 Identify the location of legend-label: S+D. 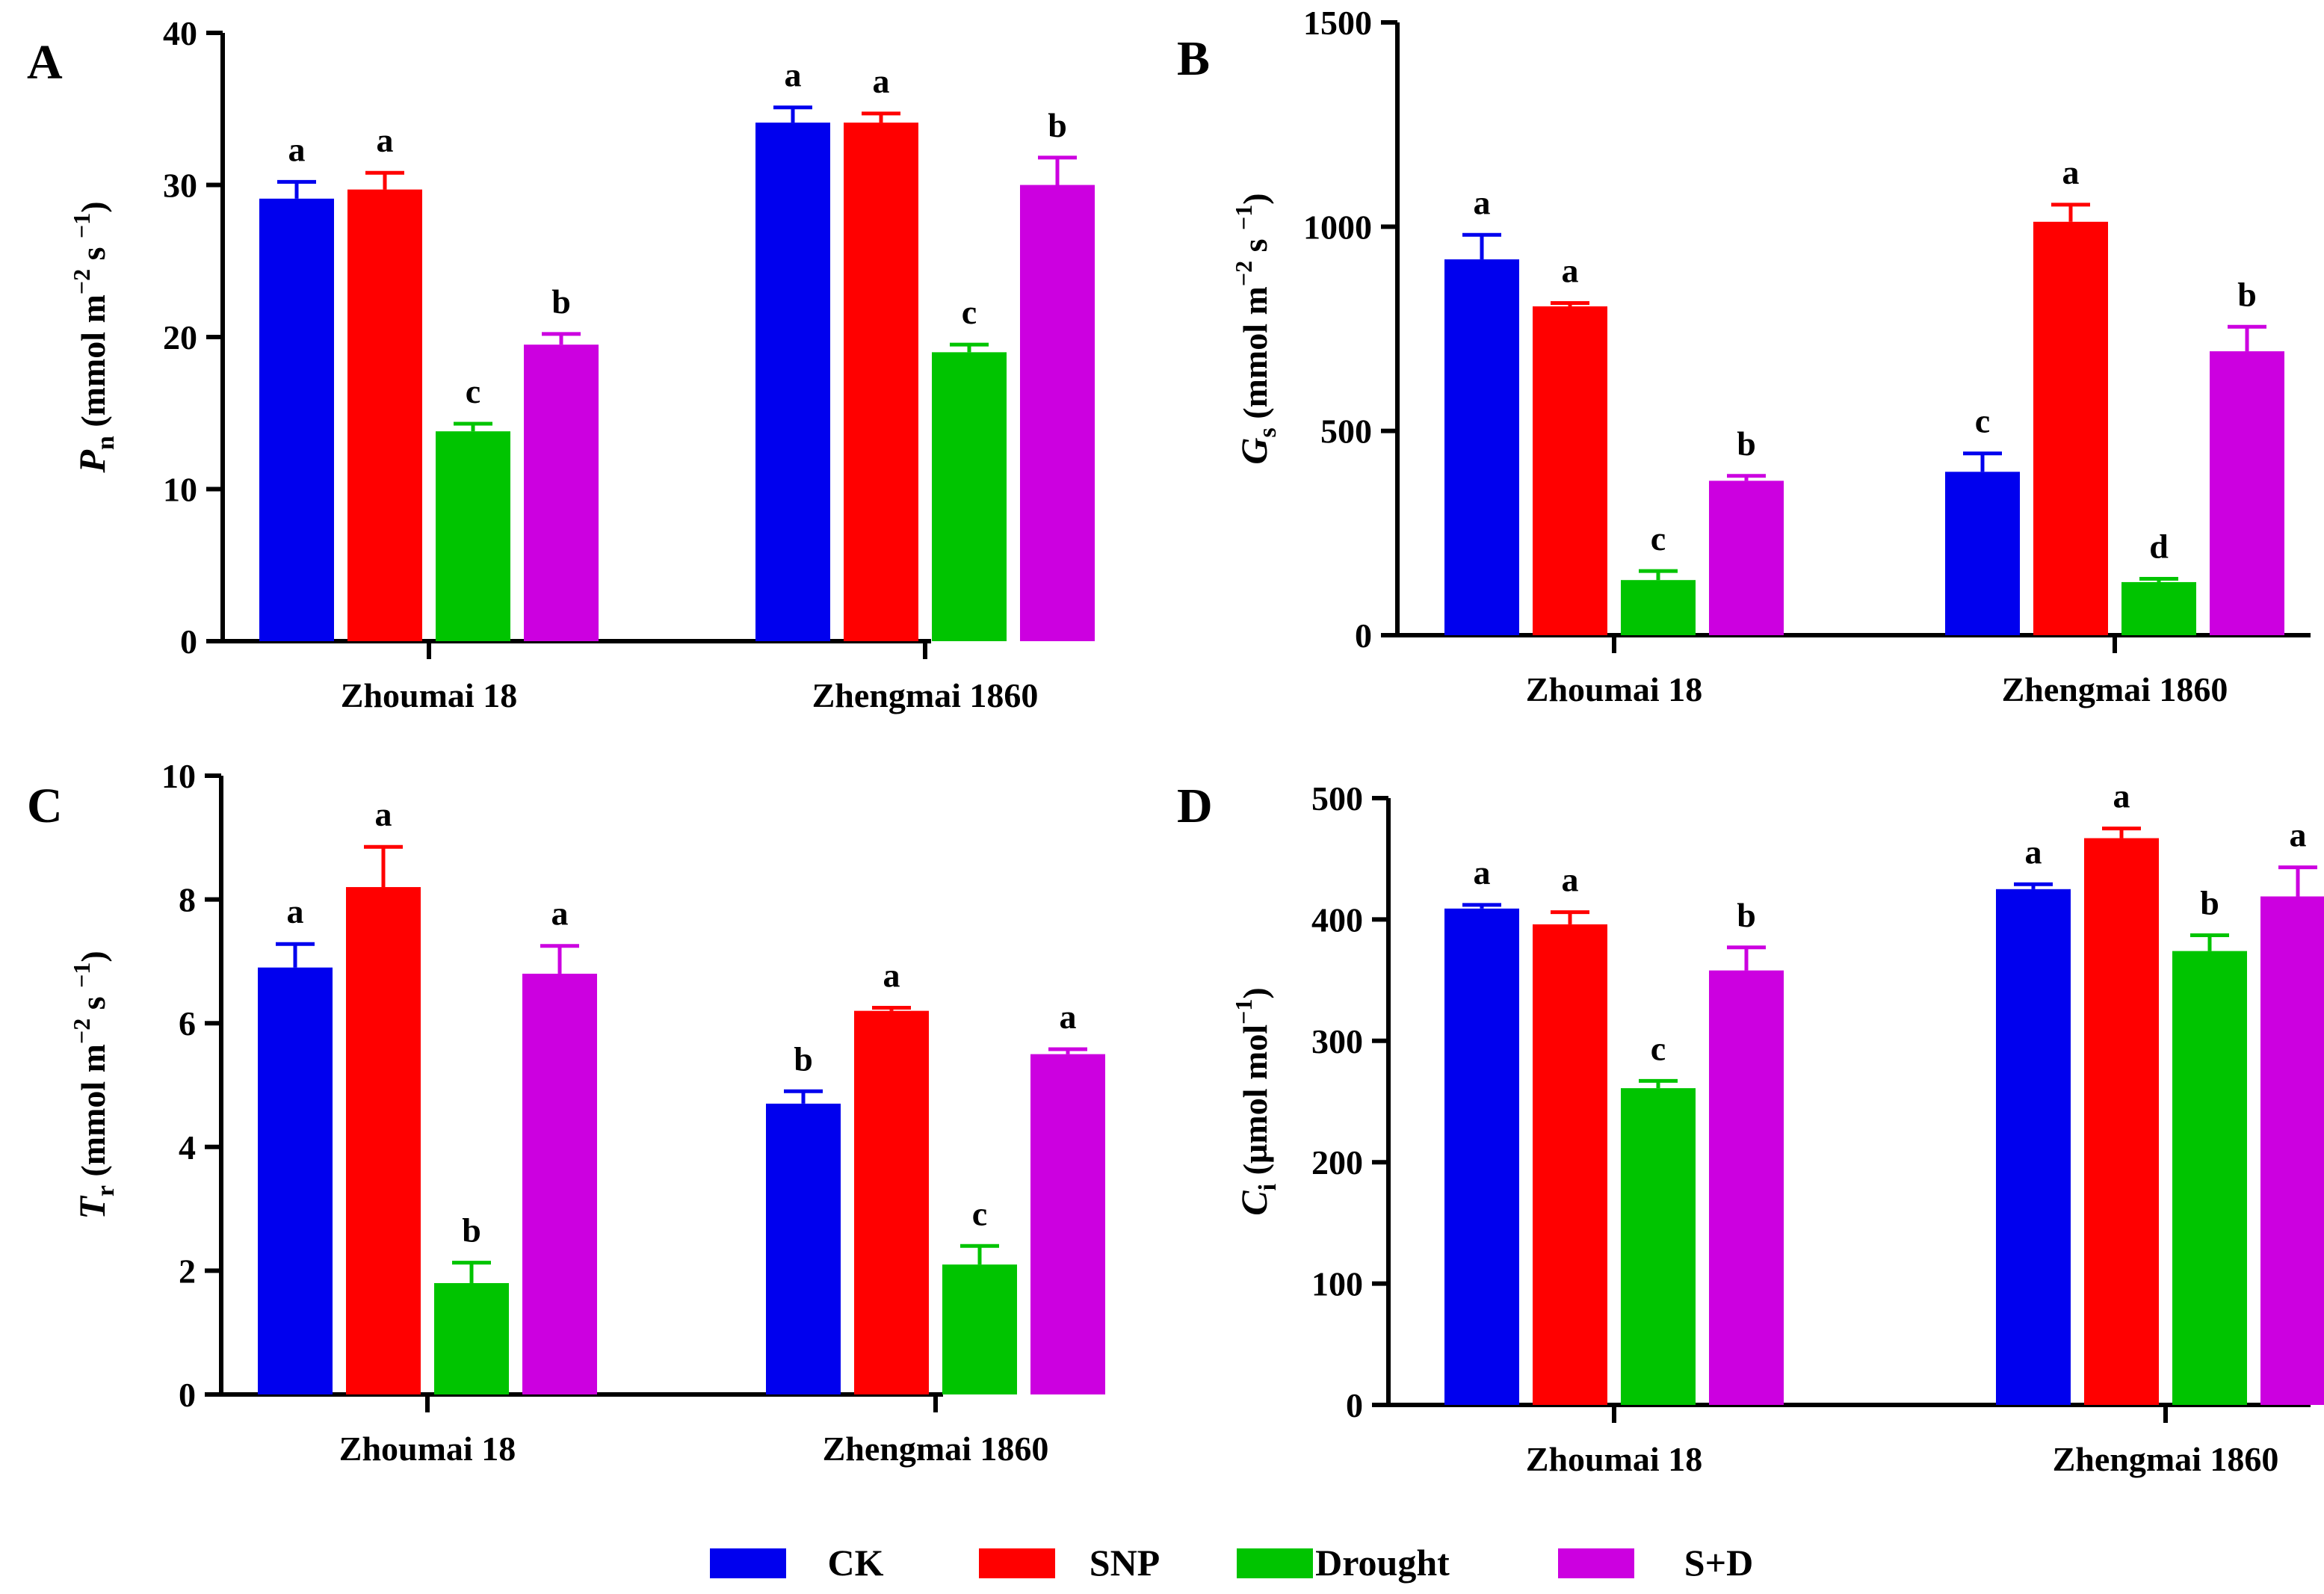
(1718, 1563).